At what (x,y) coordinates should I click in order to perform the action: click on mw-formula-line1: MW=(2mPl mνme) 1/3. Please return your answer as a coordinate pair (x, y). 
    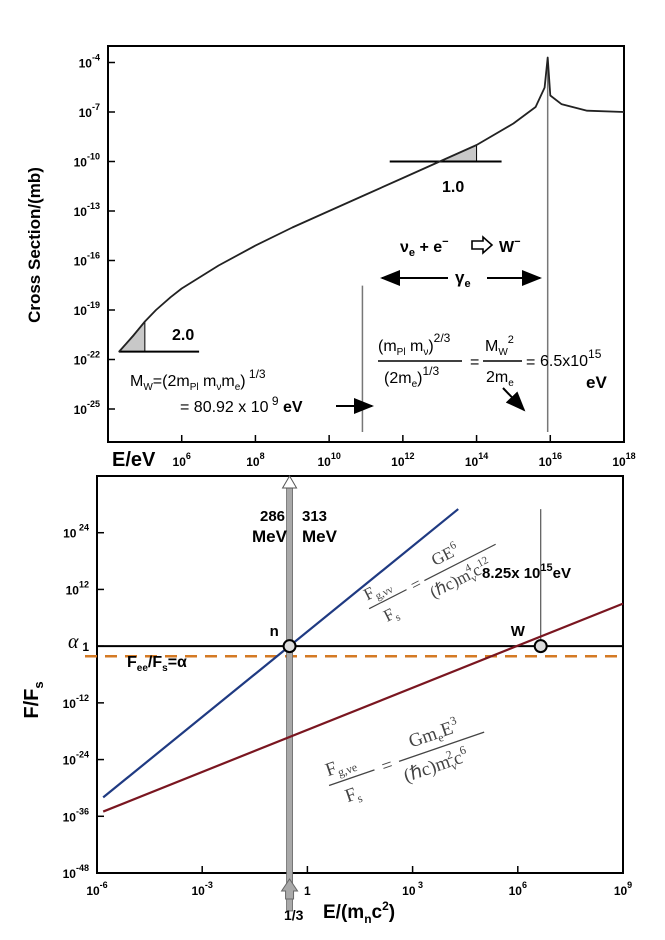
    Looking at the image, I should click on (198, 380).